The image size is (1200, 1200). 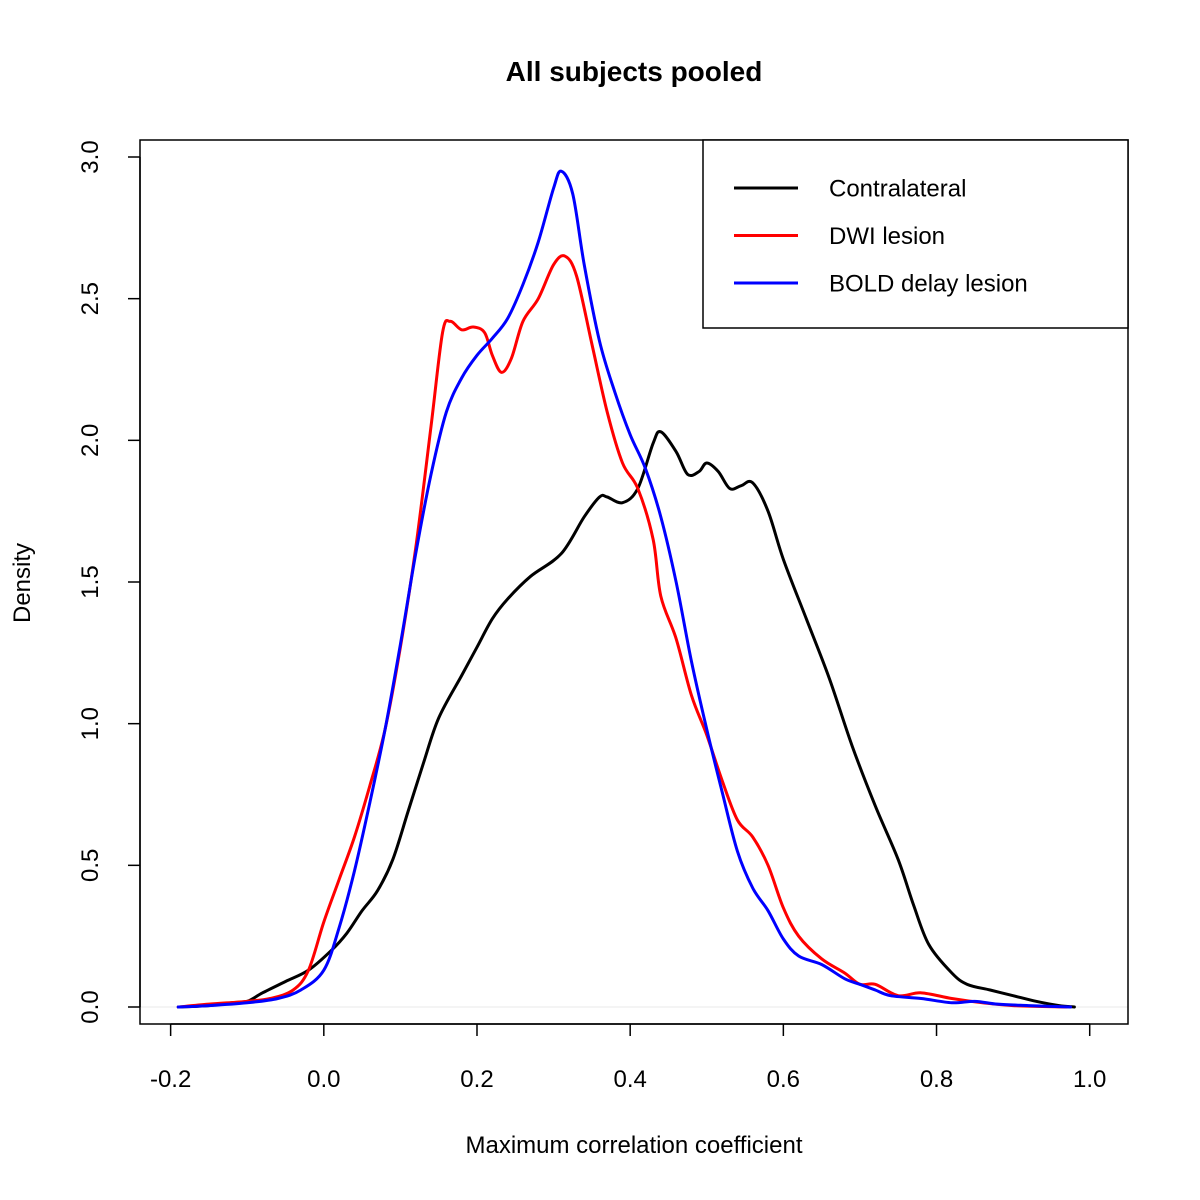 I want to click on y-axis-label: Density, so click(x=22, y=583).